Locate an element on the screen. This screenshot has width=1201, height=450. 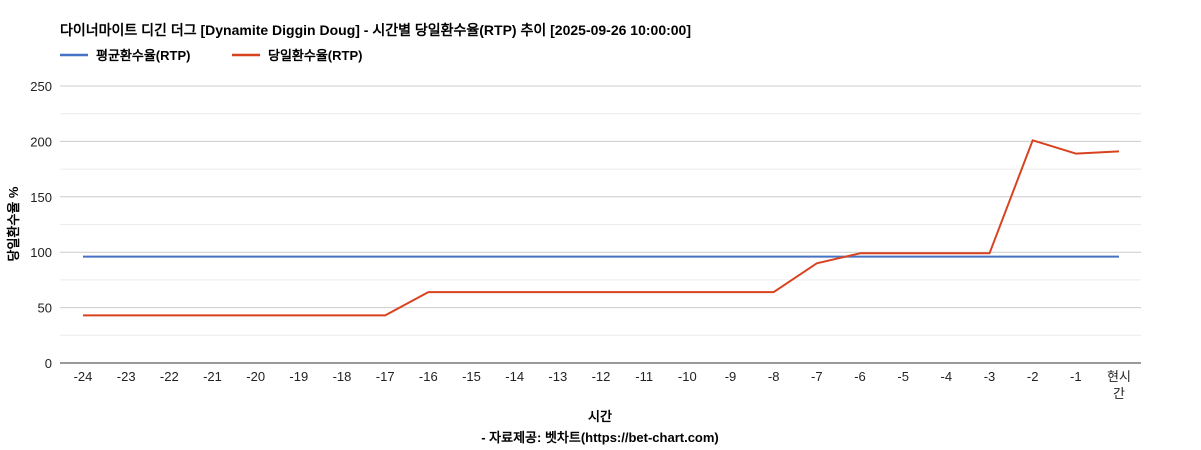
legend-label-daily: 당일환수율(RTP) is located at coordinates (315, 55).